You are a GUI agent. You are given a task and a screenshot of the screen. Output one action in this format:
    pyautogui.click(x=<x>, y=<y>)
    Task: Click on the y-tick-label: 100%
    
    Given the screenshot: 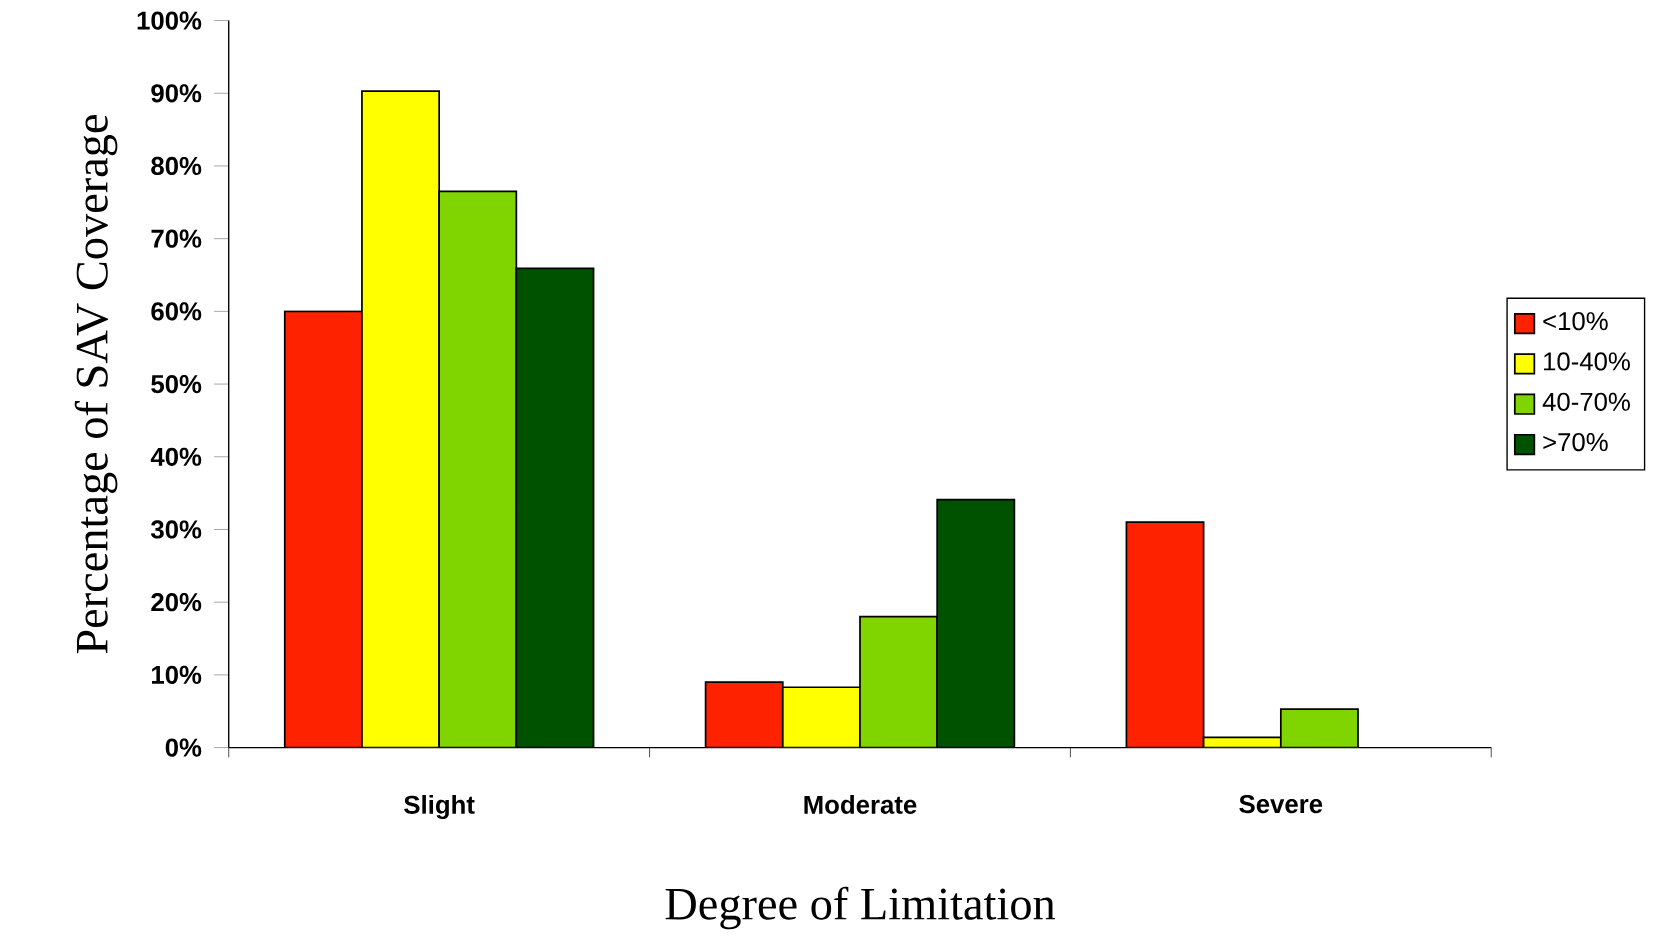 What is the action you would take?
    pyautogui.click(x=169, y=20)
    